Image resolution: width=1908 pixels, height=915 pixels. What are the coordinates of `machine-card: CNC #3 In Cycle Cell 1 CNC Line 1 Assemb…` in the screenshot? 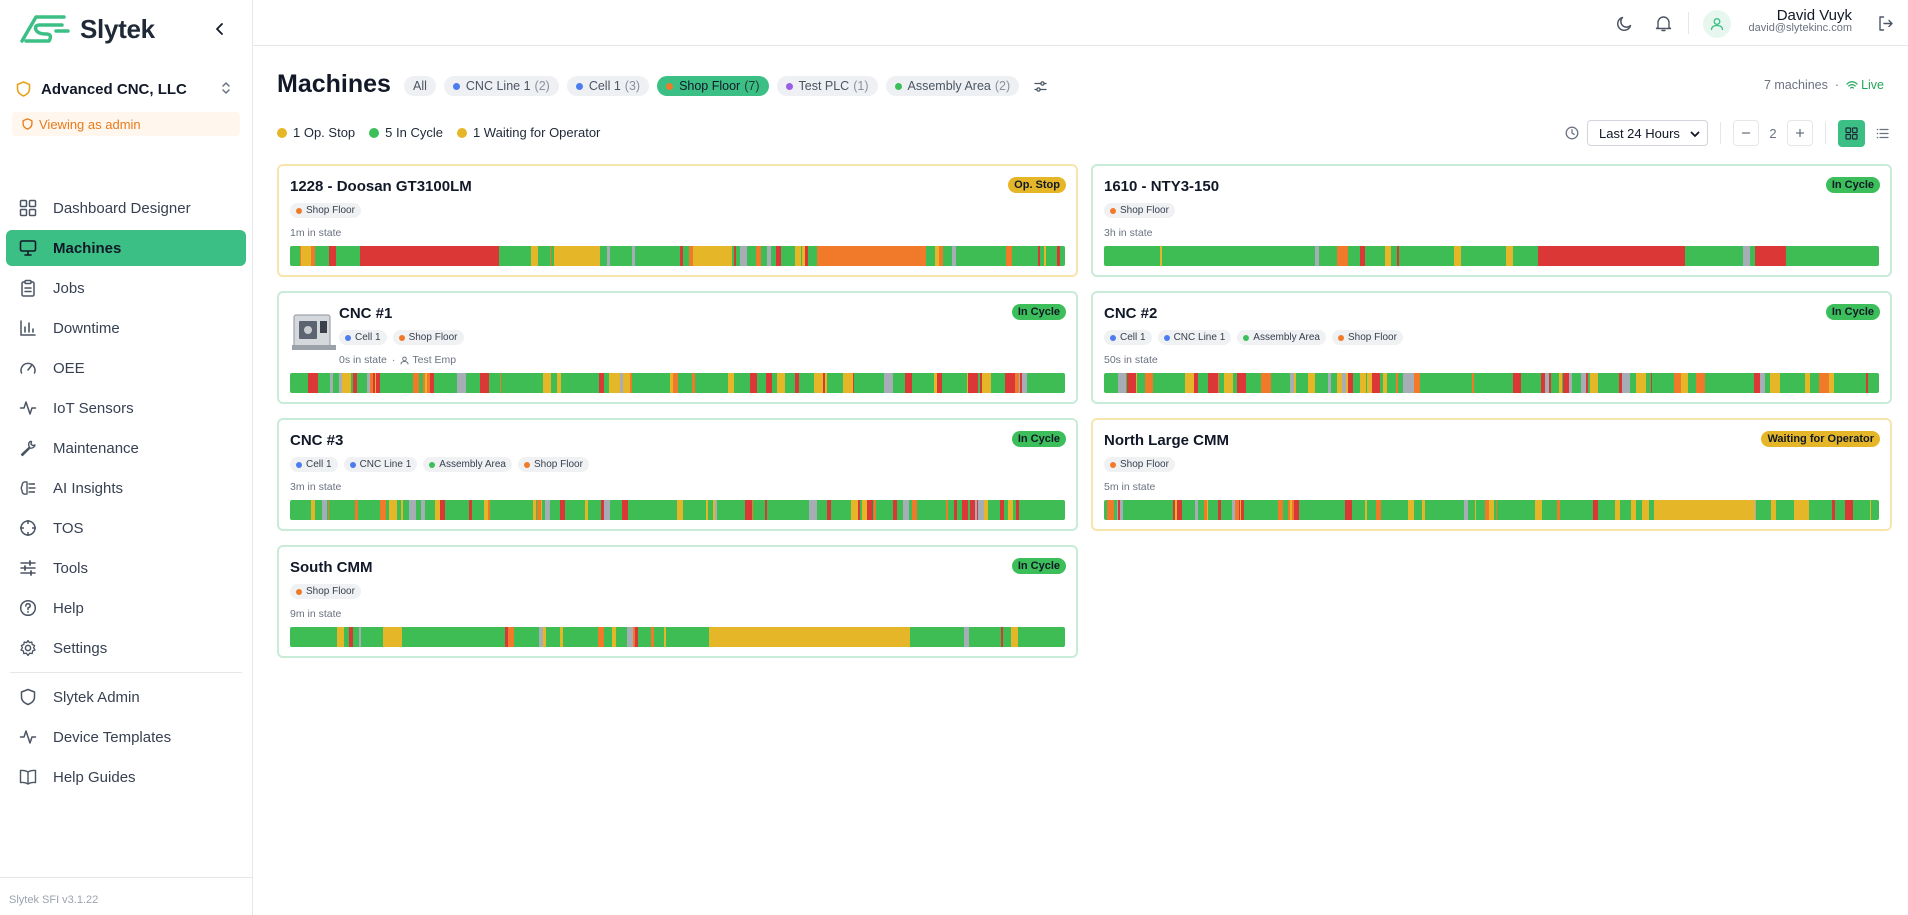 It's located at (677, 474).